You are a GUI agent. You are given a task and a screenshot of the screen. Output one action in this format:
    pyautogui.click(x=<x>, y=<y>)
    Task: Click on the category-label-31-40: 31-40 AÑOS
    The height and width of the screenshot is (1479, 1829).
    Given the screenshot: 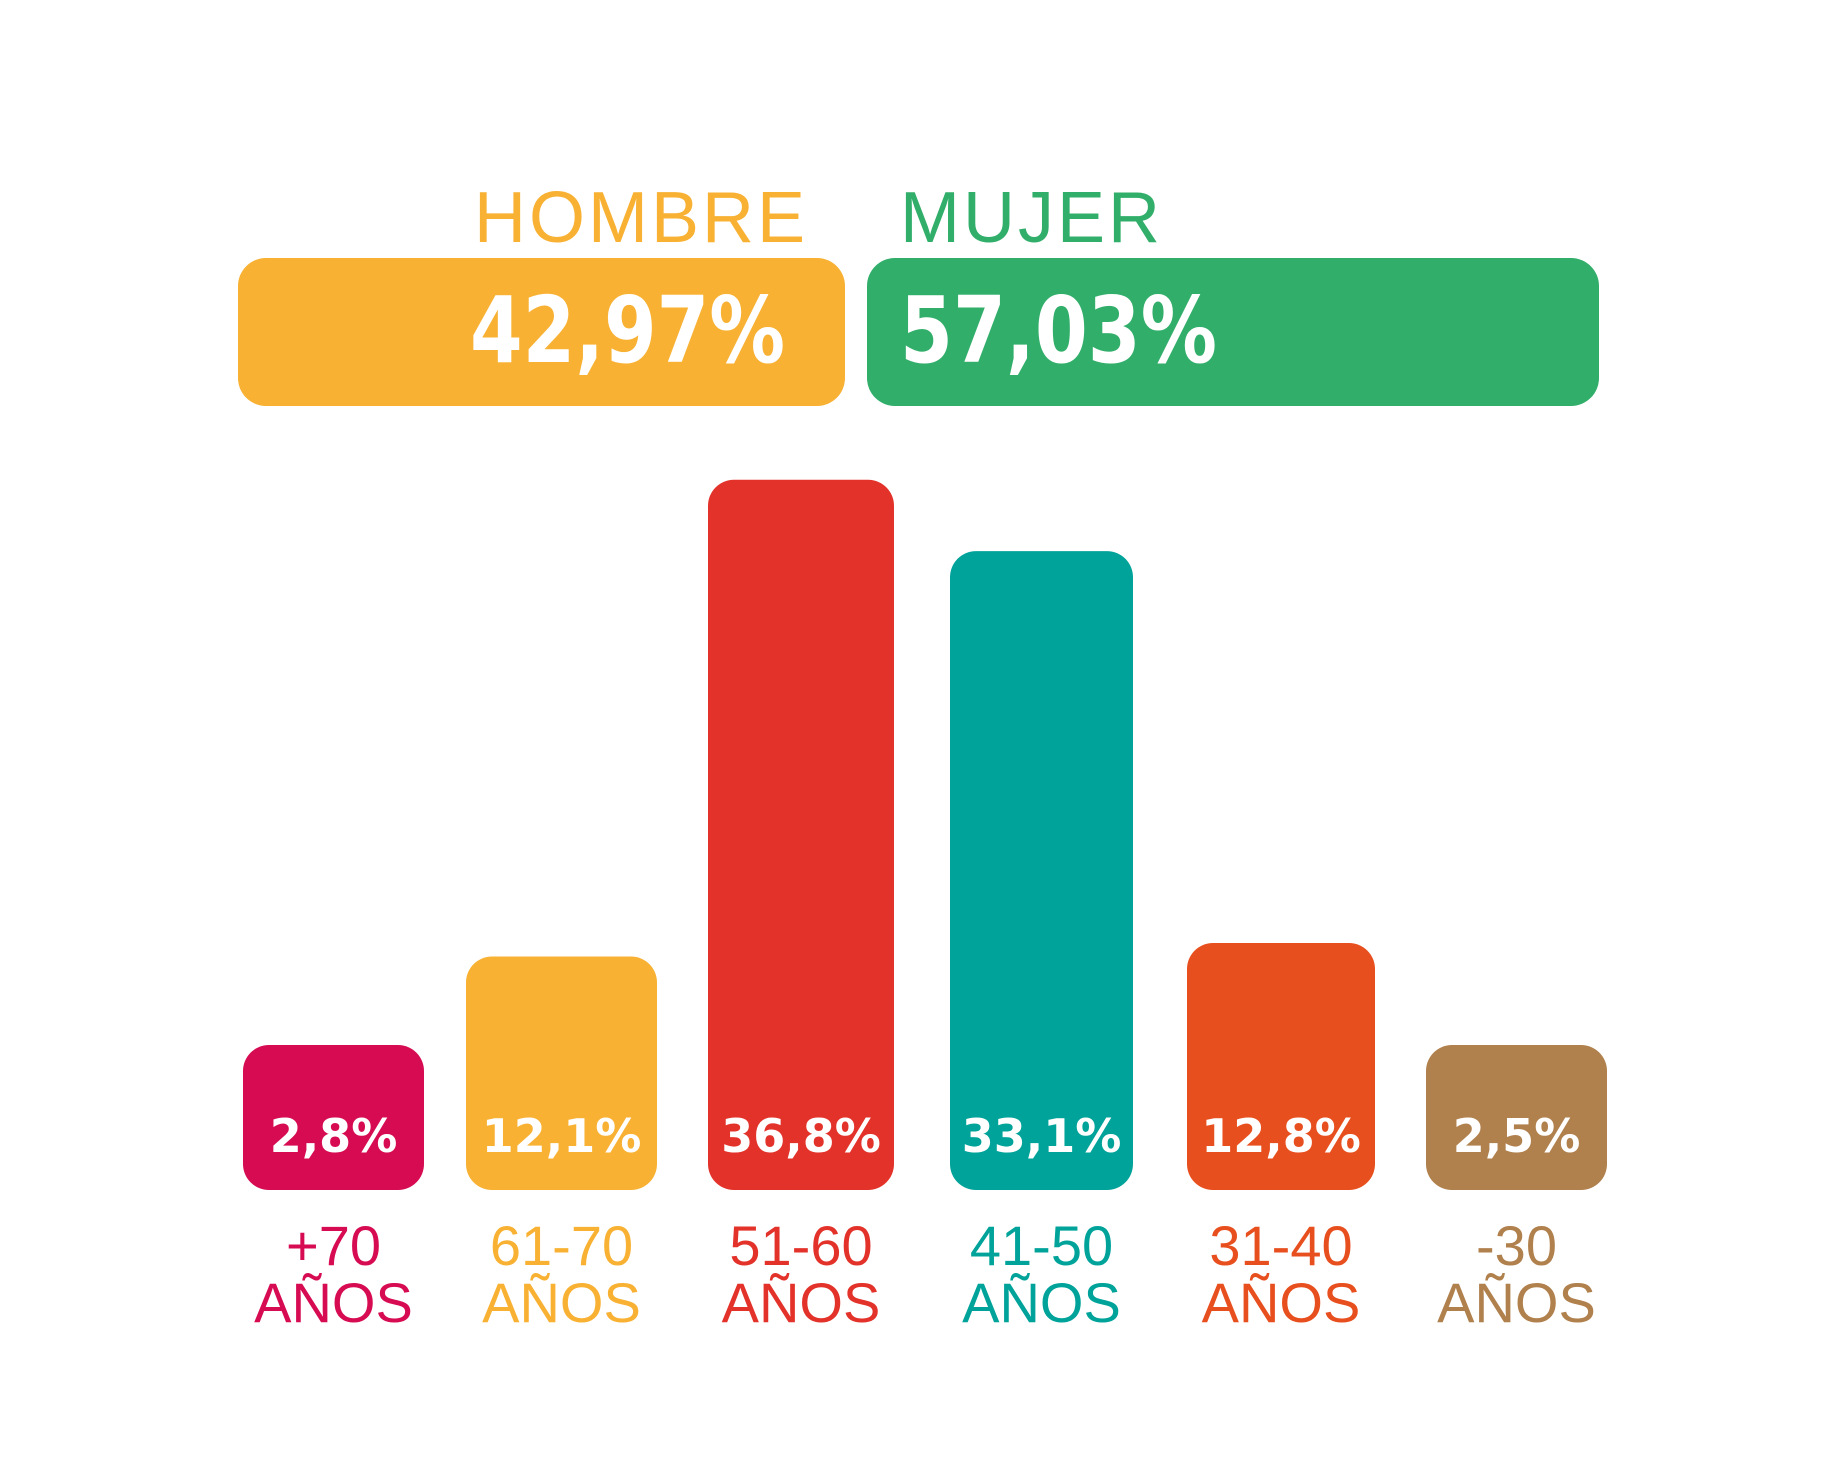 What is the action you would take?
    pyautogui.click(x=1281, y=1274)
    